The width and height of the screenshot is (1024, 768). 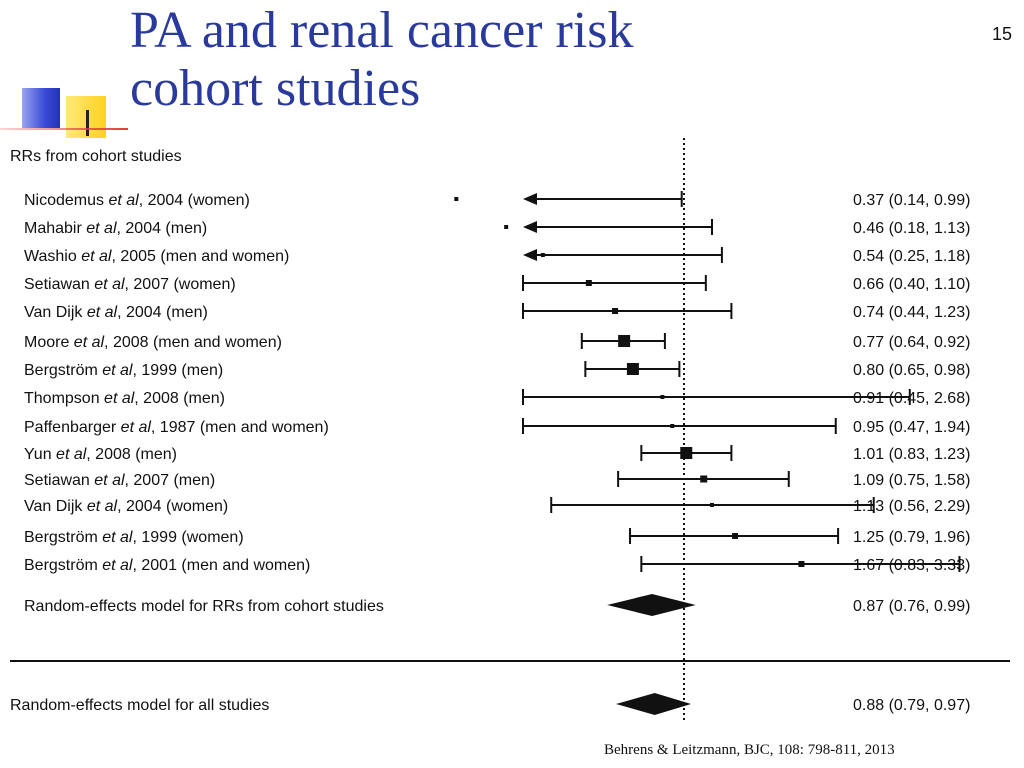 I want to click on pooled-rr-ci: 0.88 (0.79, 0.97), so click(x=911, y=705).